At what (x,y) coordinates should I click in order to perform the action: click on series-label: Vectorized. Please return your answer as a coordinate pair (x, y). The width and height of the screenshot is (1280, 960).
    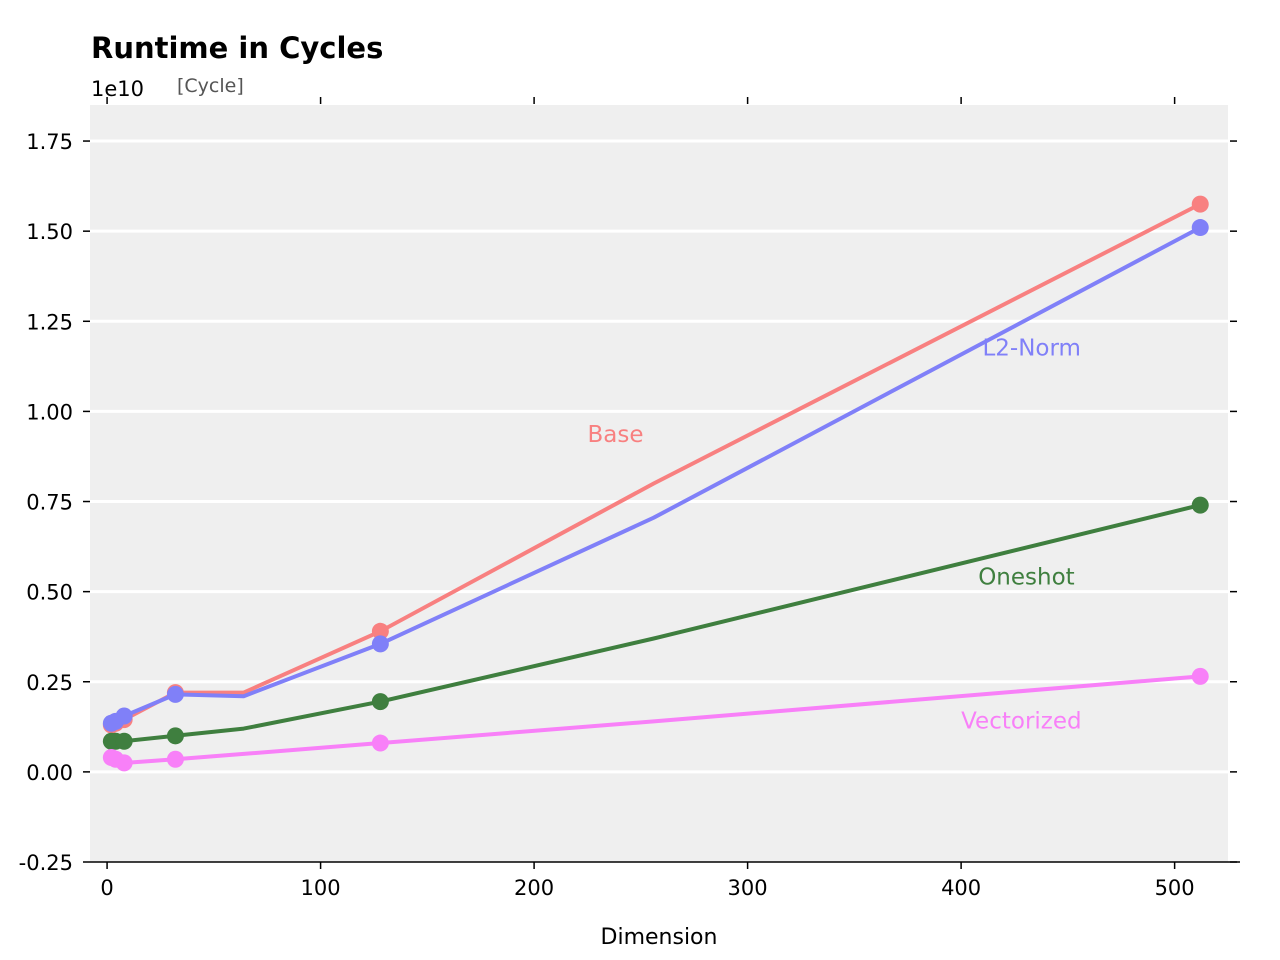
    Looking at the image, I should click on (1021, 722).